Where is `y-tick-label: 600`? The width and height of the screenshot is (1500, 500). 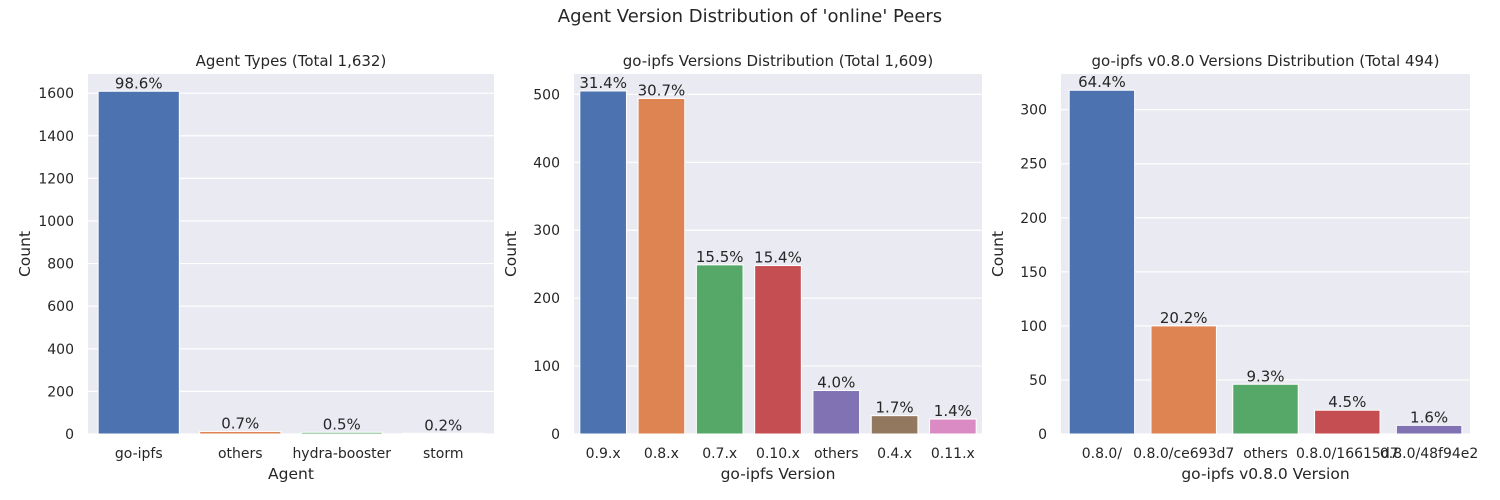 y-tick-label: 600 is located at coordinates (60, 307).